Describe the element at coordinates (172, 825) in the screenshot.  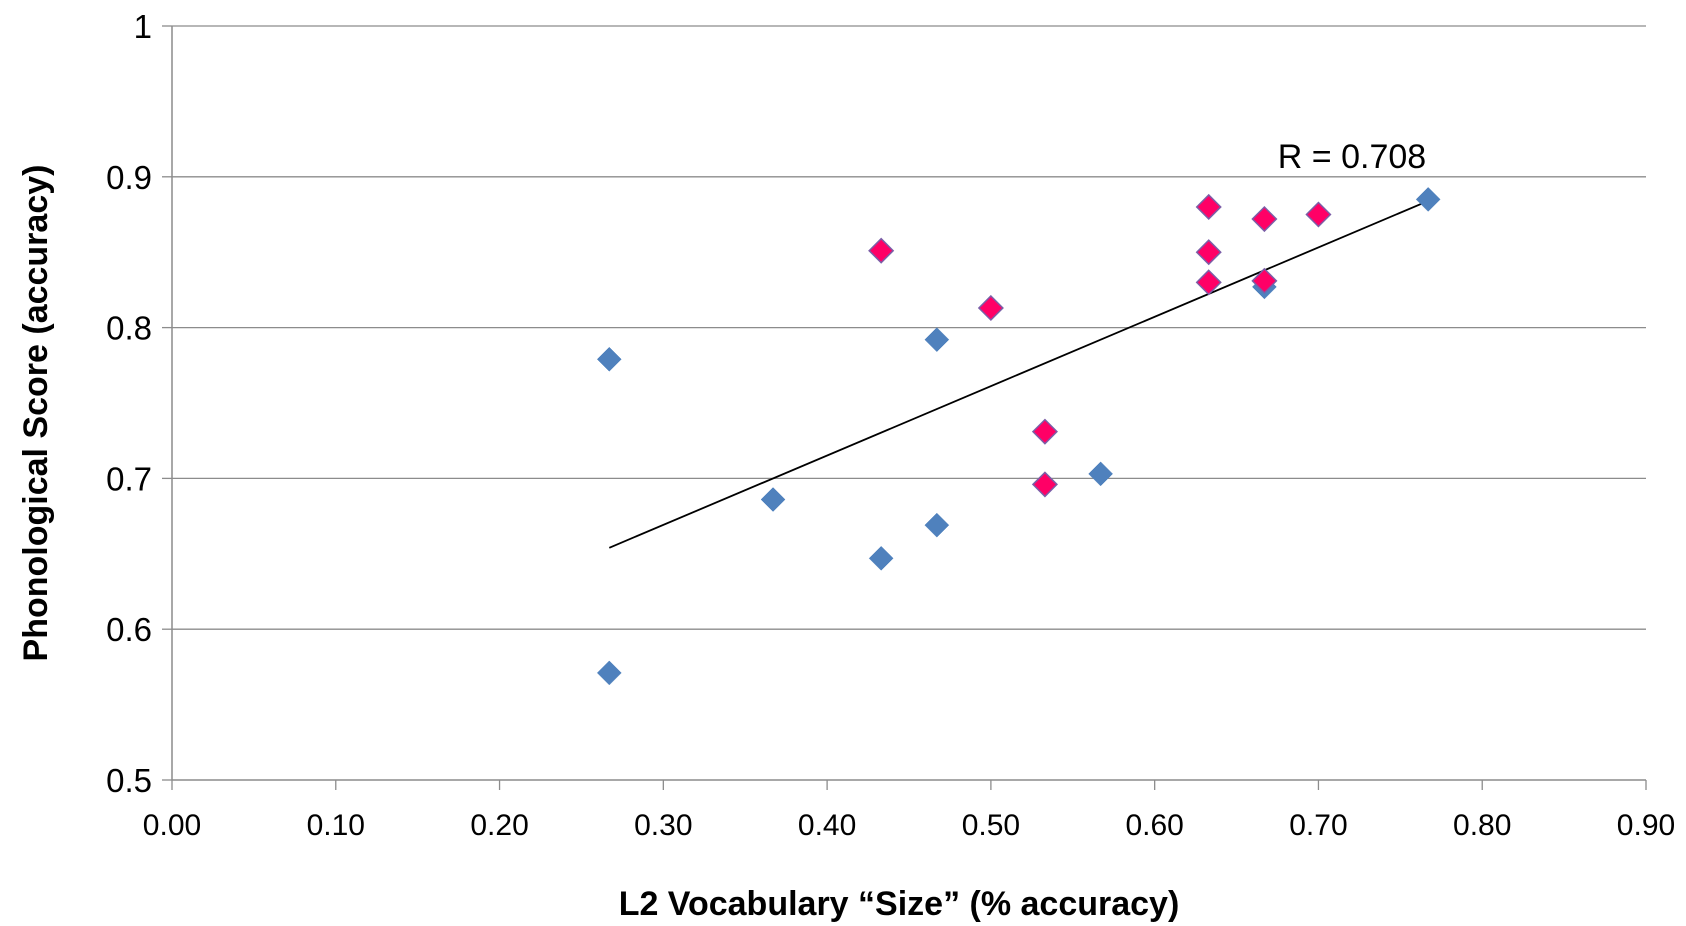
I see `x-tick-label: 0.00` at that location.